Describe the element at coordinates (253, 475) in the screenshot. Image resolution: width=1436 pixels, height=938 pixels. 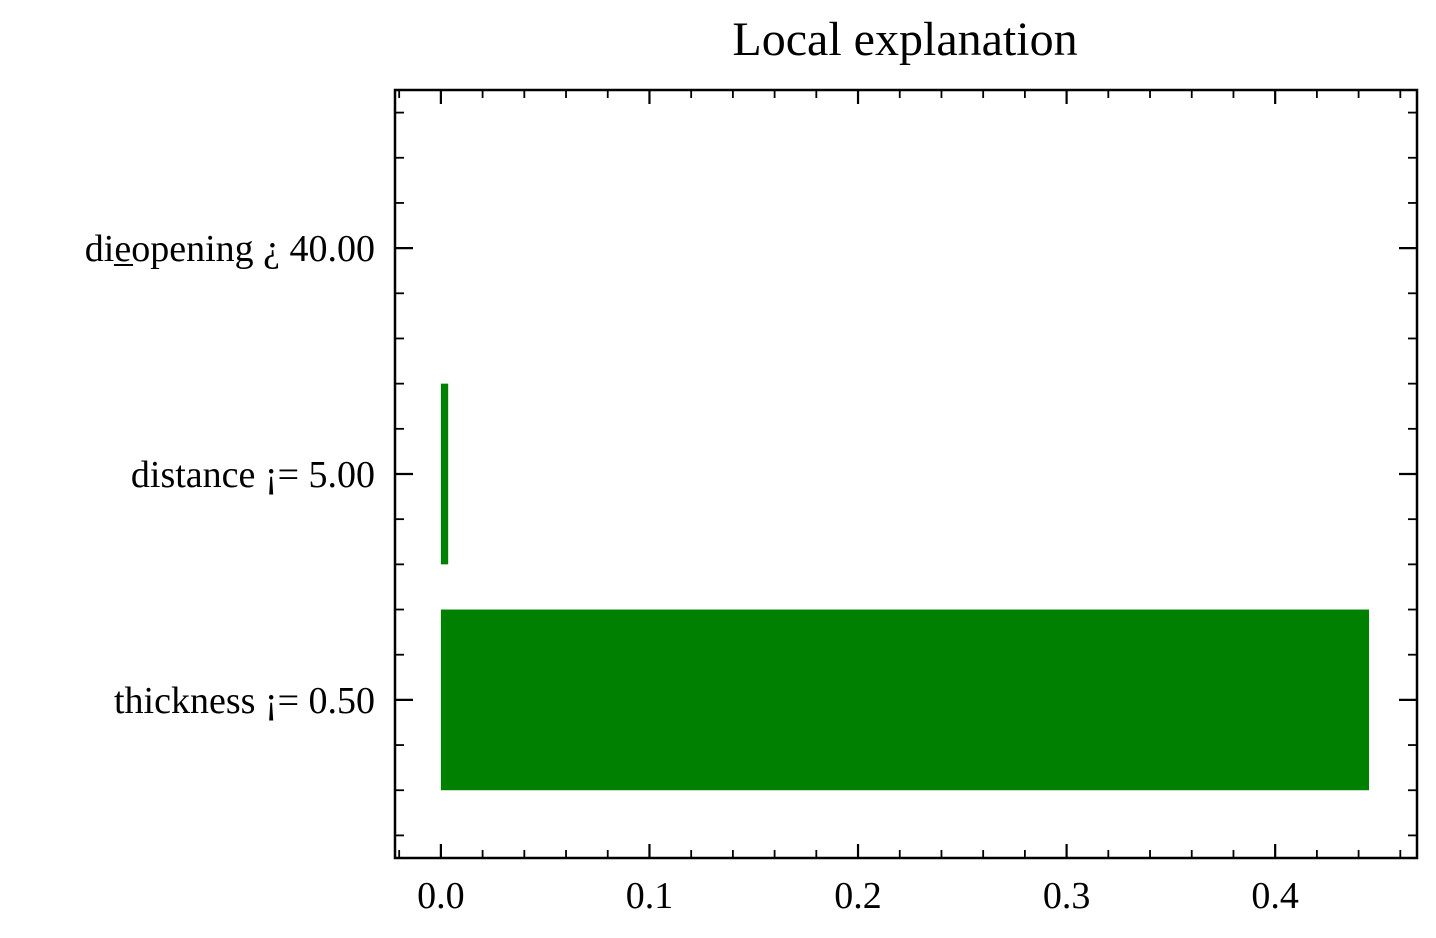
I see `y-tick-label: distance ¡= 5.00` at that location.